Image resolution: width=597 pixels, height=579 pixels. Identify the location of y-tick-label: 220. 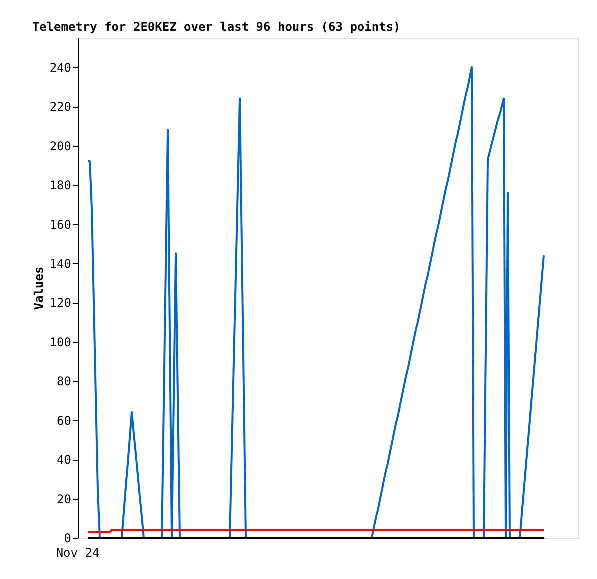
(61, 107).